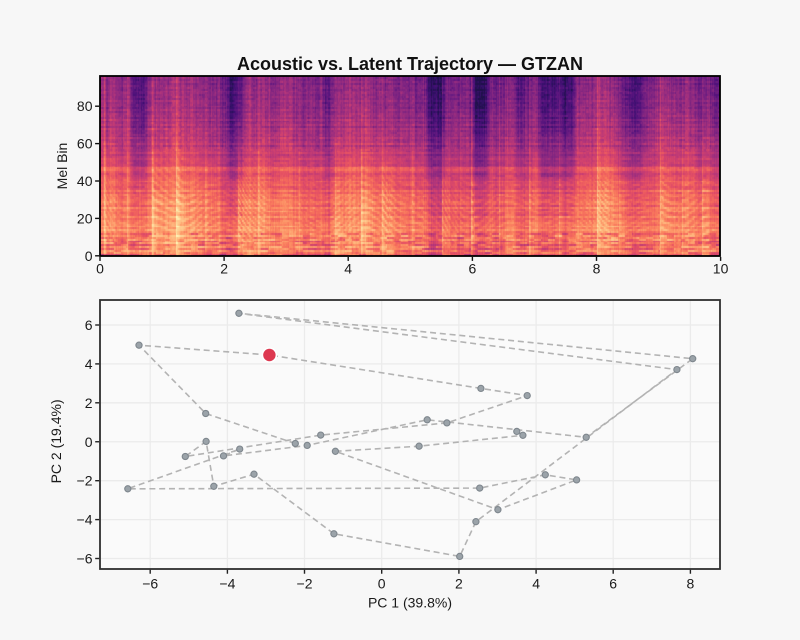 This screenshot has height=640, width=800. What do you see at coordinates (62, 166) in the screenshot?
I see `svg-text: Mel Bin` at bounding box center [62, 166].